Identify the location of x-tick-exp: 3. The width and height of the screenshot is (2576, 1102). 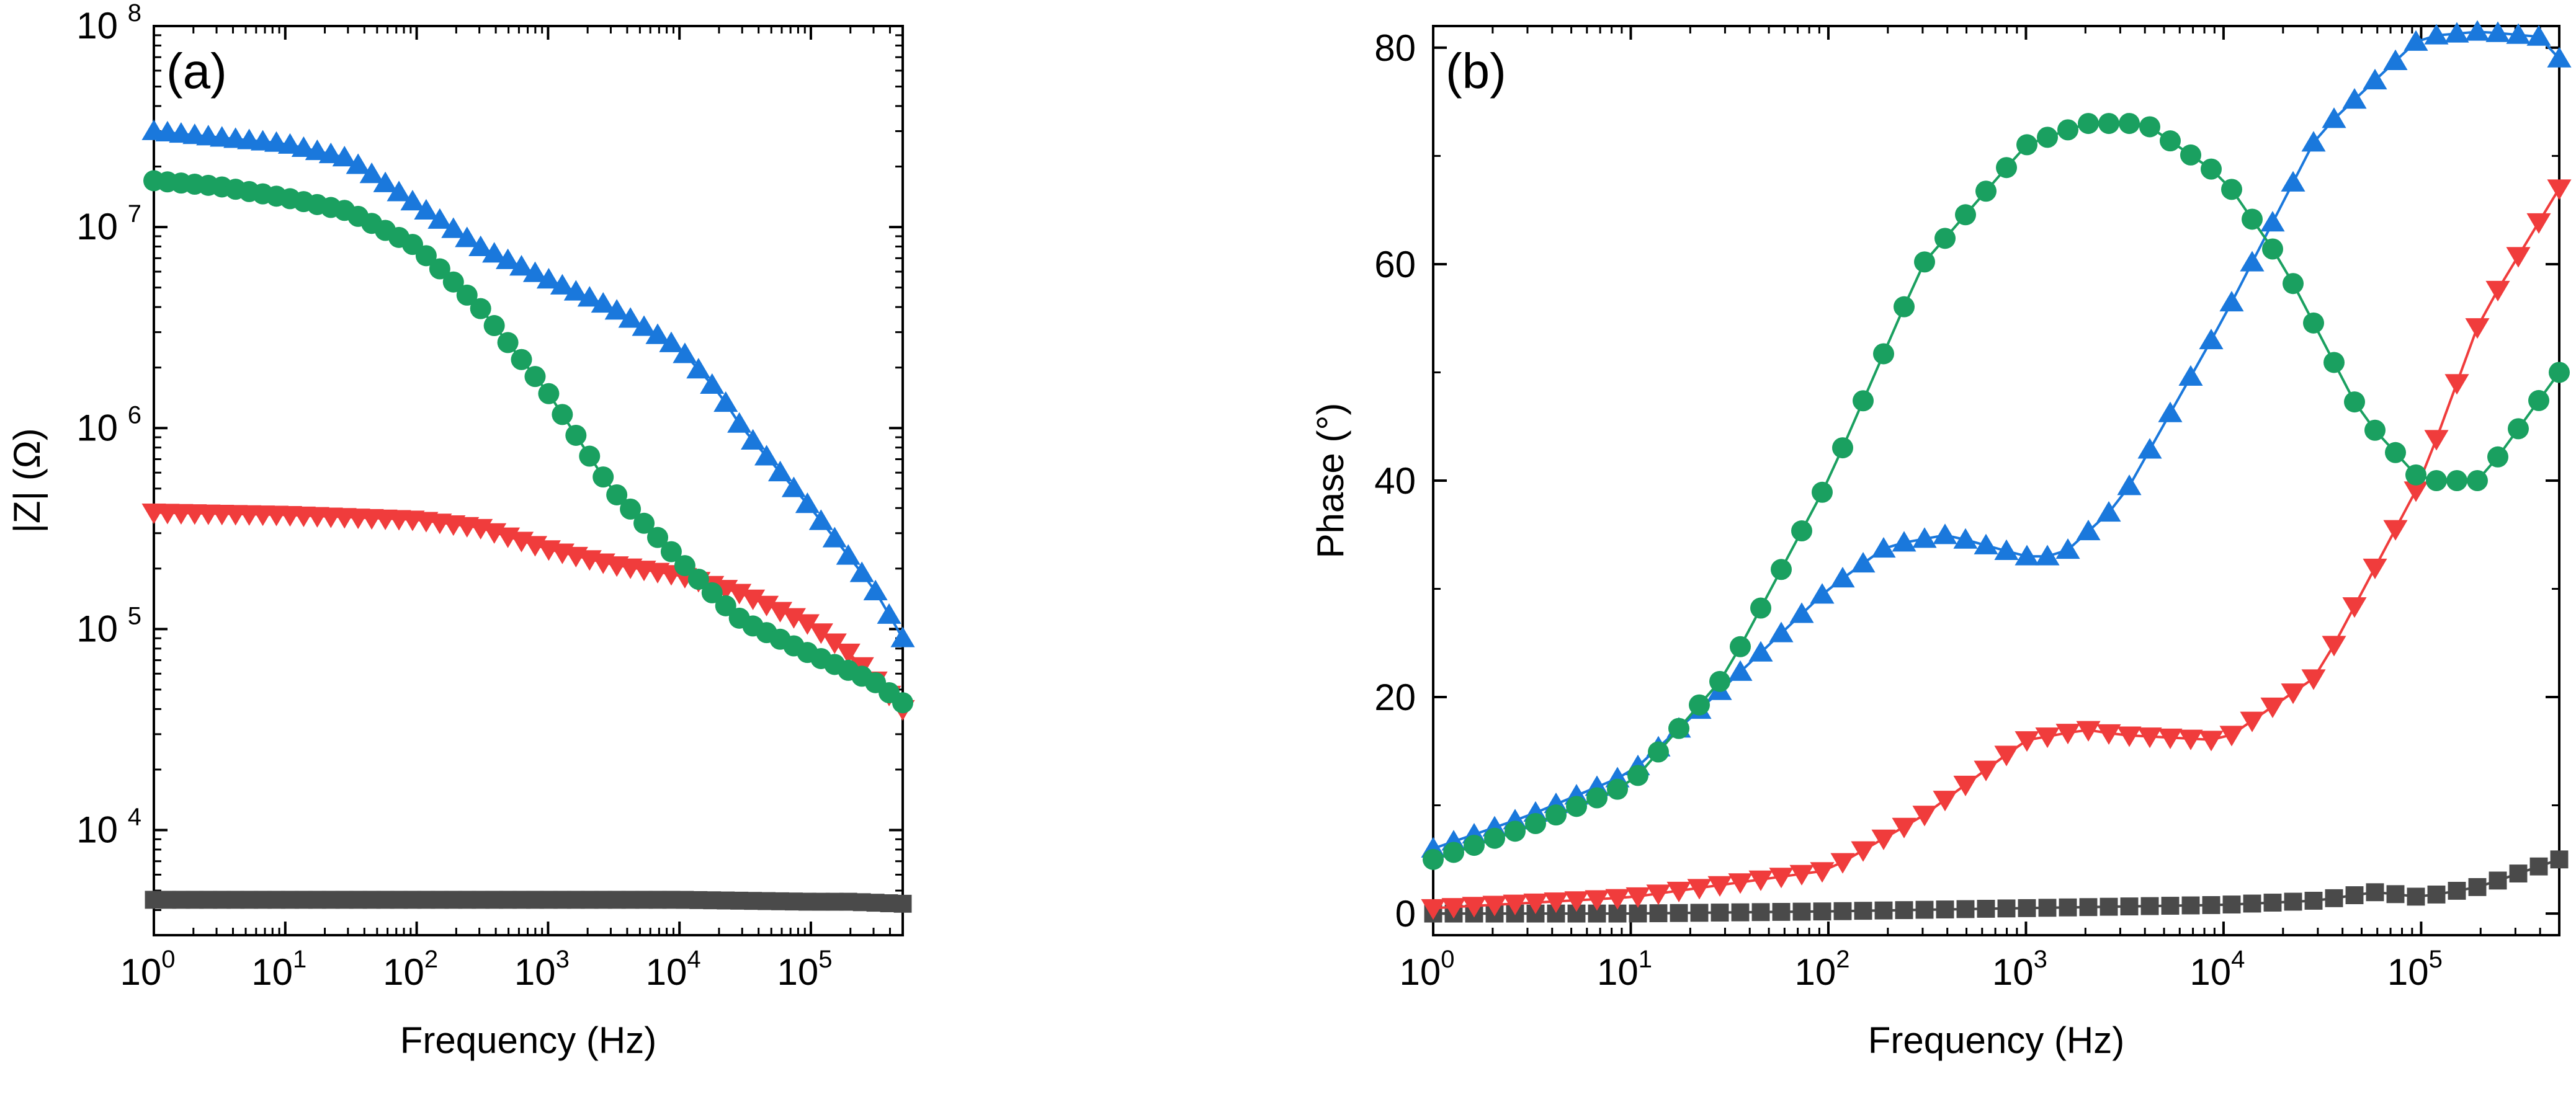
(563, 959).